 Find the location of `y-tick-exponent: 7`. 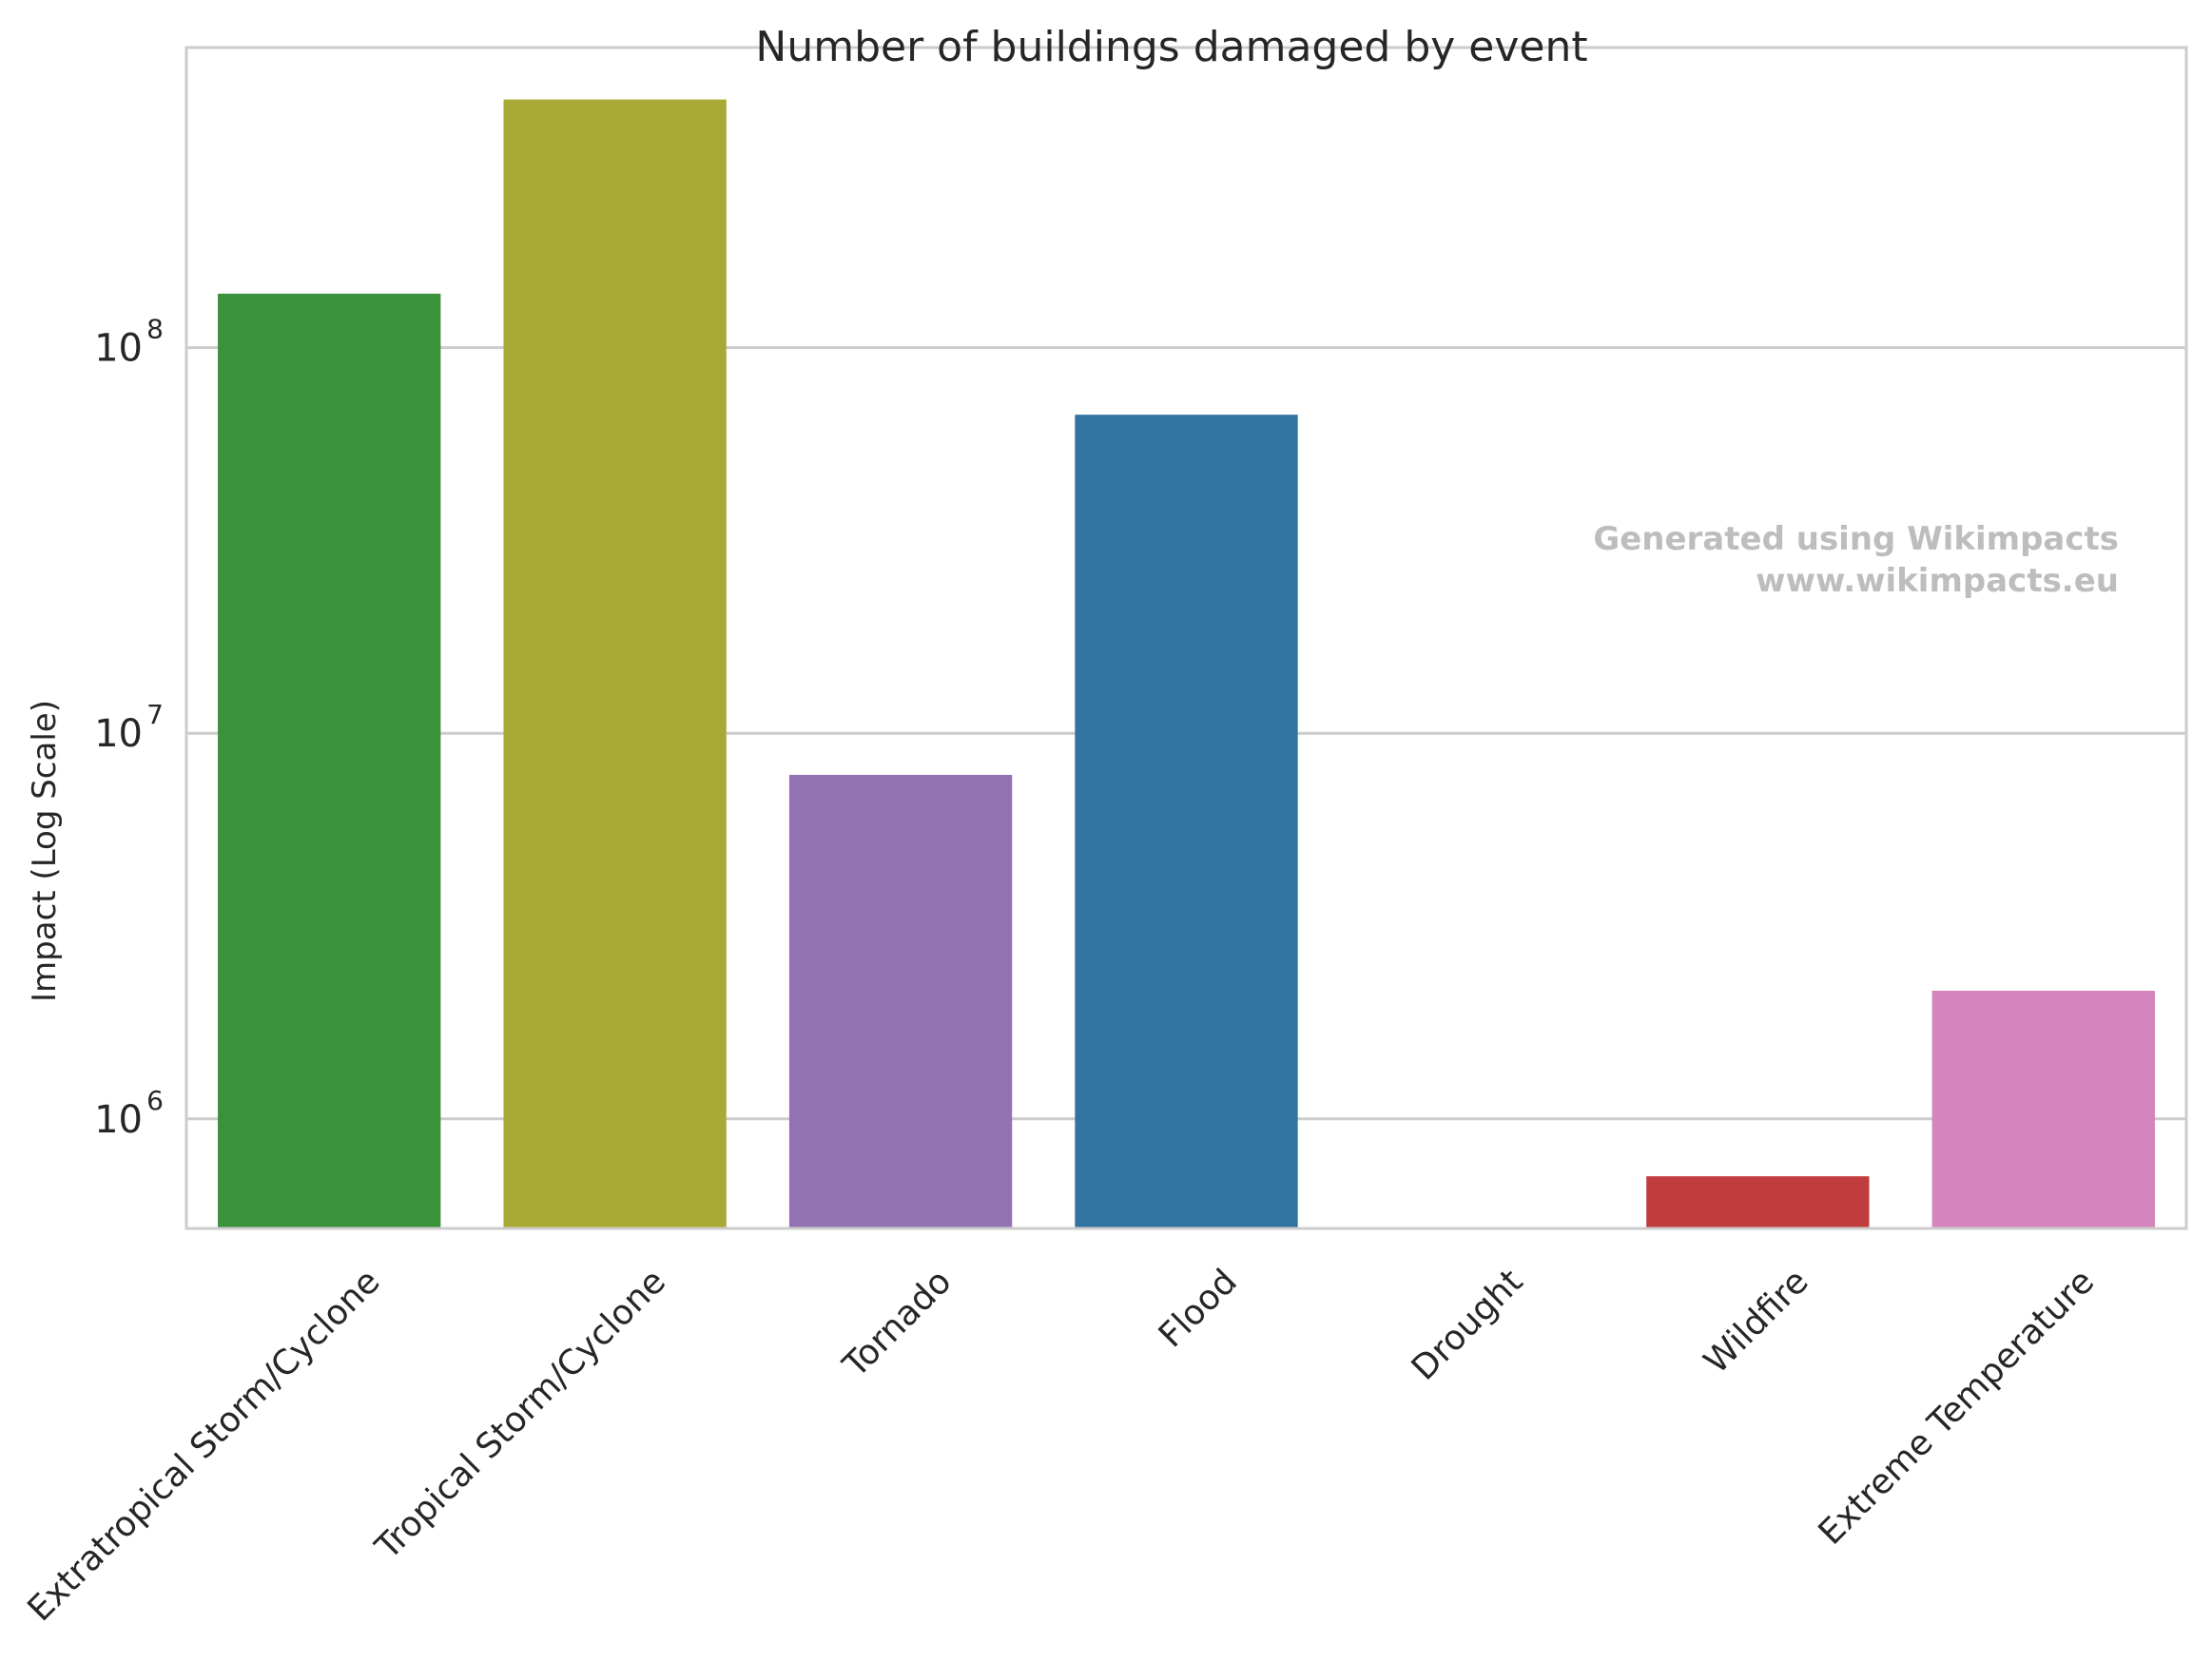

y-tick-exponent: 7 is located at coordinates (155, 714).